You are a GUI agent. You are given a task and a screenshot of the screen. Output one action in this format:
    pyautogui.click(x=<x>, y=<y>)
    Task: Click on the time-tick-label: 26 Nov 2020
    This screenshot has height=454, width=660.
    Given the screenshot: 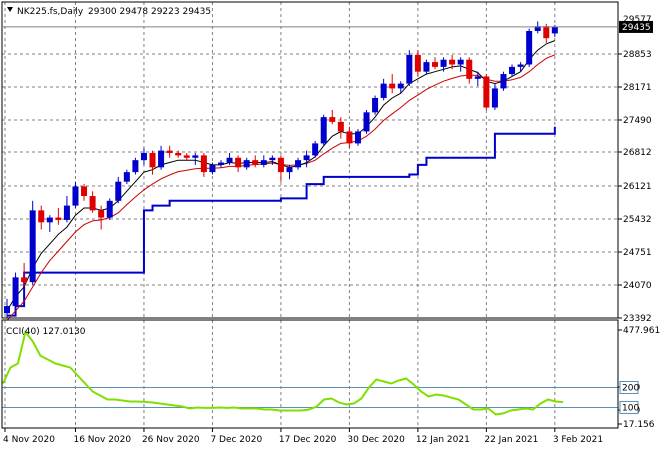 What is the action you would take?
    pyautogui.click(x=171, y=440)
    